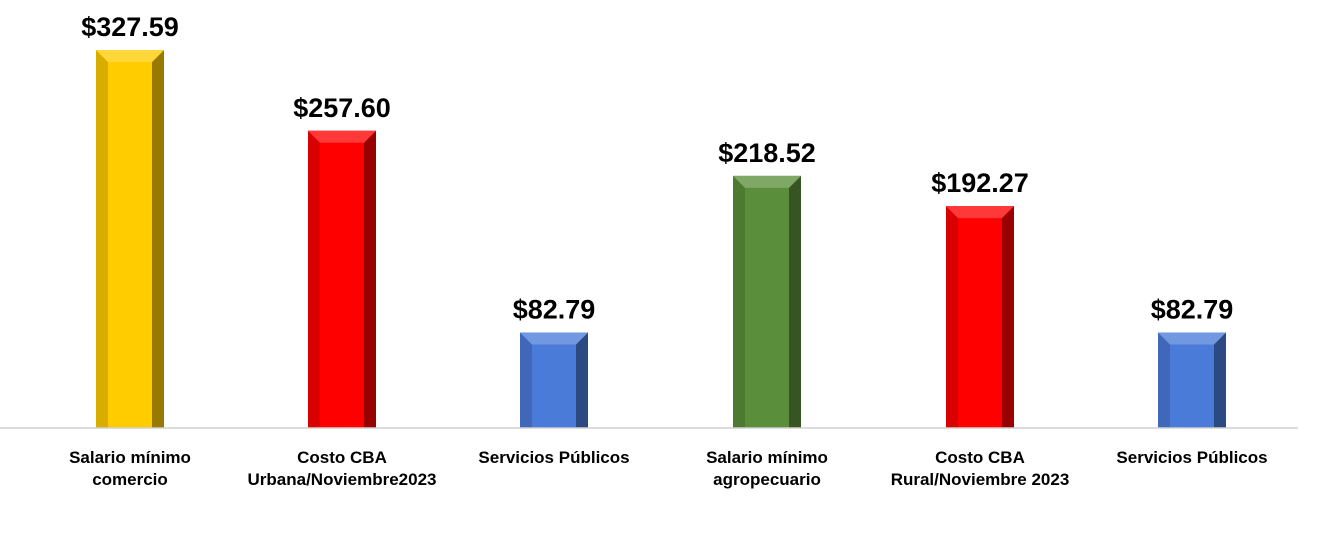 Image resolution: width=1336 pixels, height=557 pixels. What do you see at coordinates (767, 468) in the screenshot?
I see `category-label: Salario mínimo agropecuario` at bounding box center [767, 468].